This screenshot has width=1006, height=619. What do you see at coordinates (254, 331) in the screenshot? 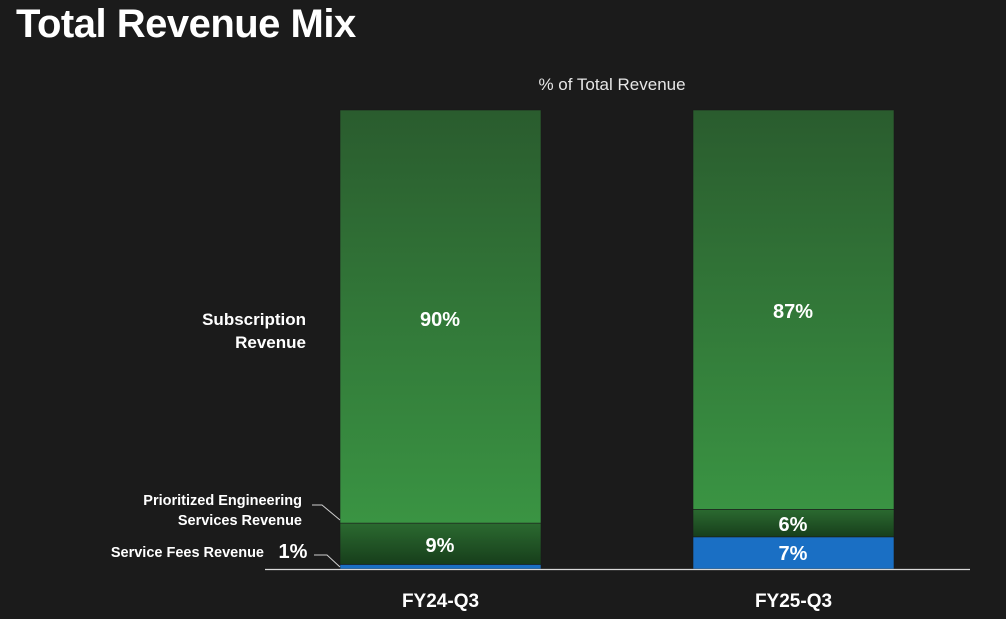
I see `series-label-subscription-revenue: Subscription Revenue` at bounding box center [254, 331].